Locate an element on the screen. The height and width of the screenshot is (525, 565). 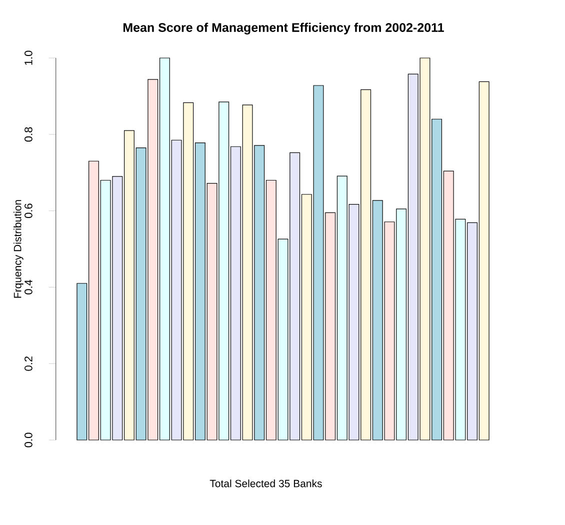
x-axis-title: Total Selected 35 Banks is located at coordinates (266, 484).